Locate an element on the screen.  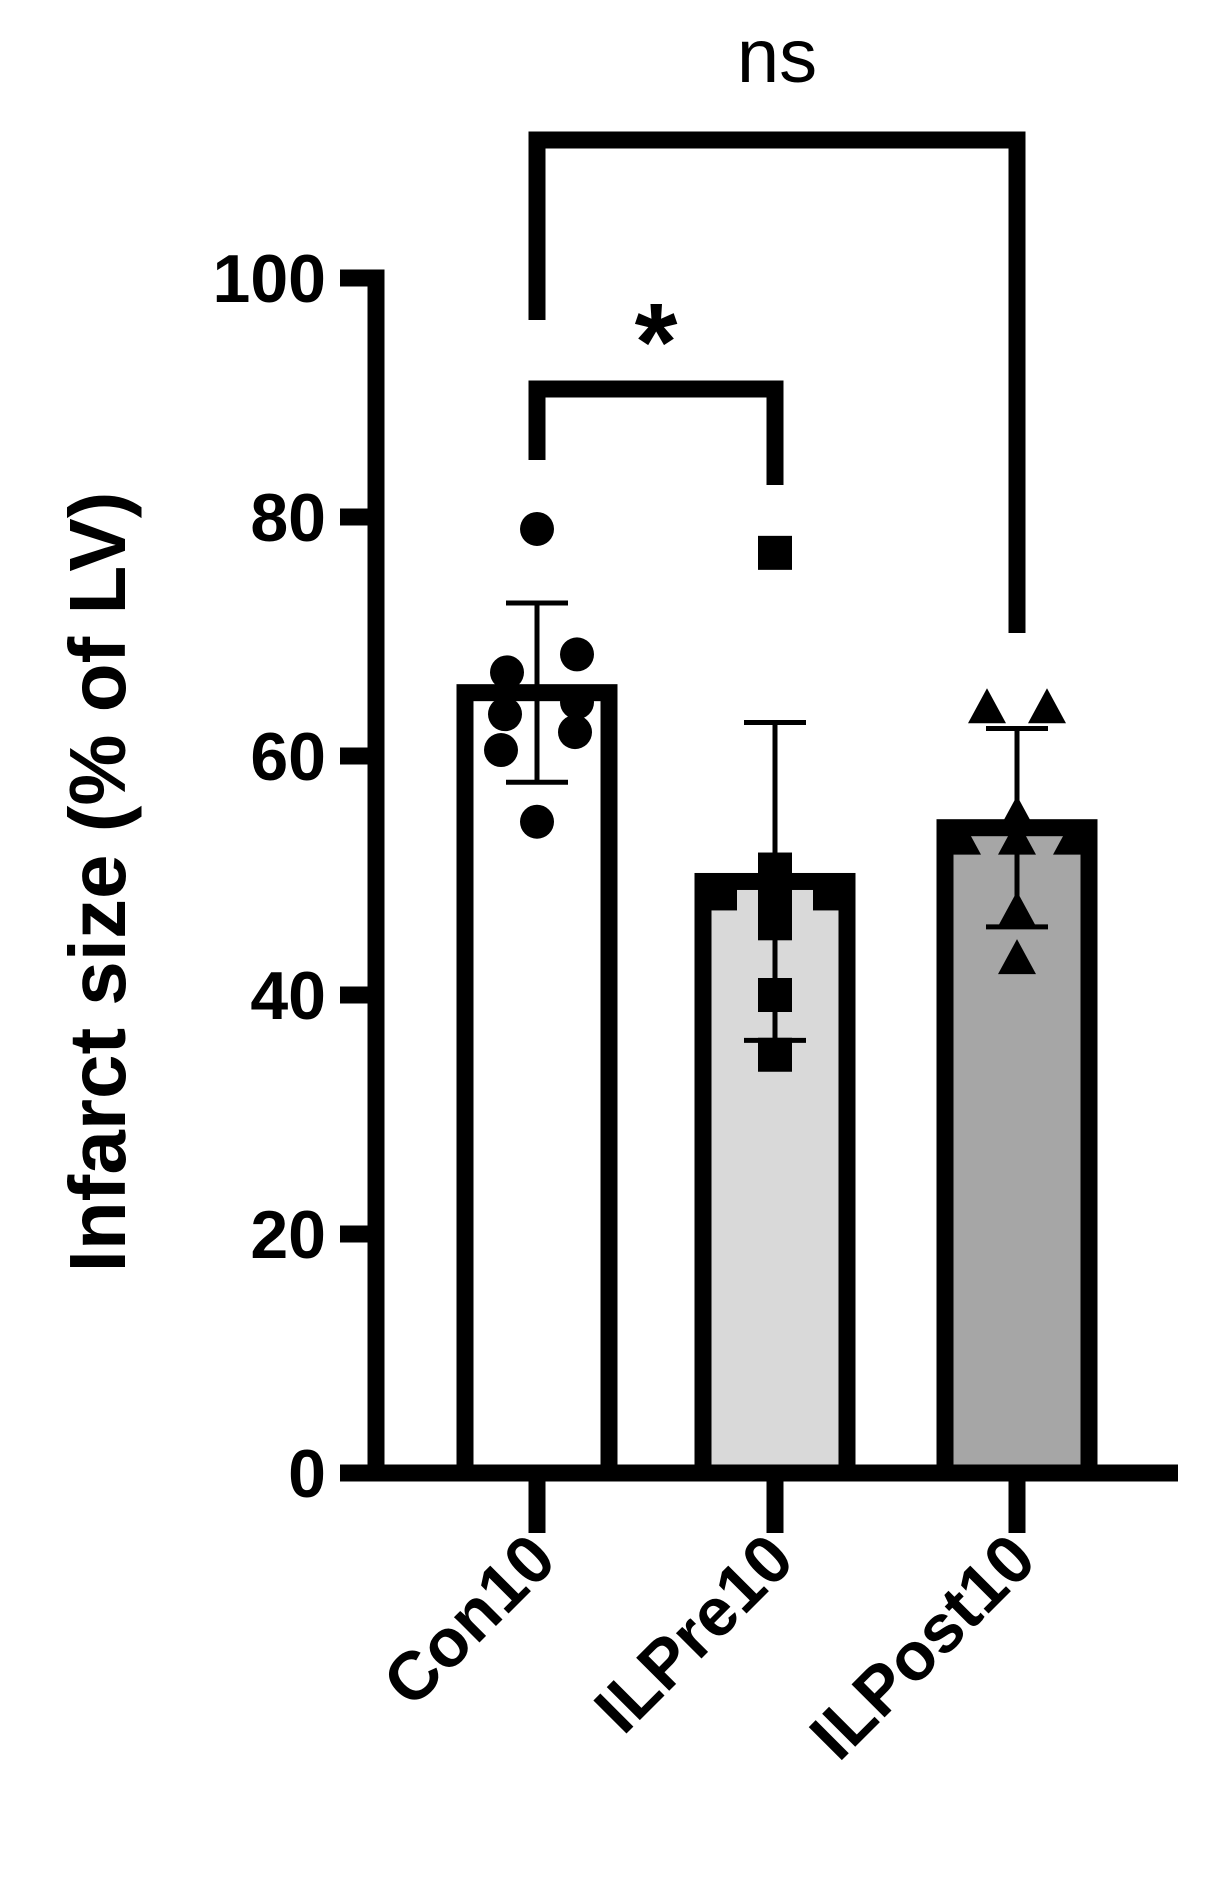
significance-brackets: * ns is located at coordinates (777, 323).